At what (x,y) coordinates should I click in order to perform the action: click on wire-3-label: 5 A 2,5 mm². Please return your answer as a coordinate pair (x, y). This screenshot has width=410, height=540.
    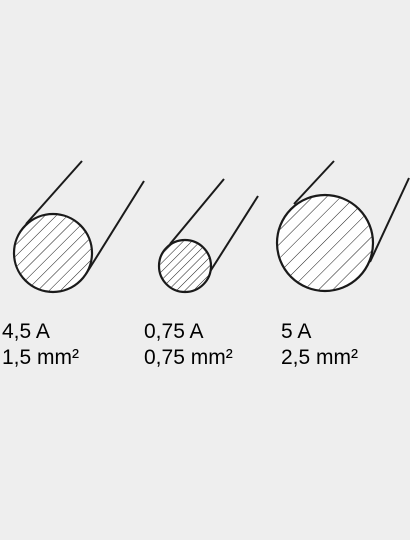
    Looking at the image, I should click on (319, 345).